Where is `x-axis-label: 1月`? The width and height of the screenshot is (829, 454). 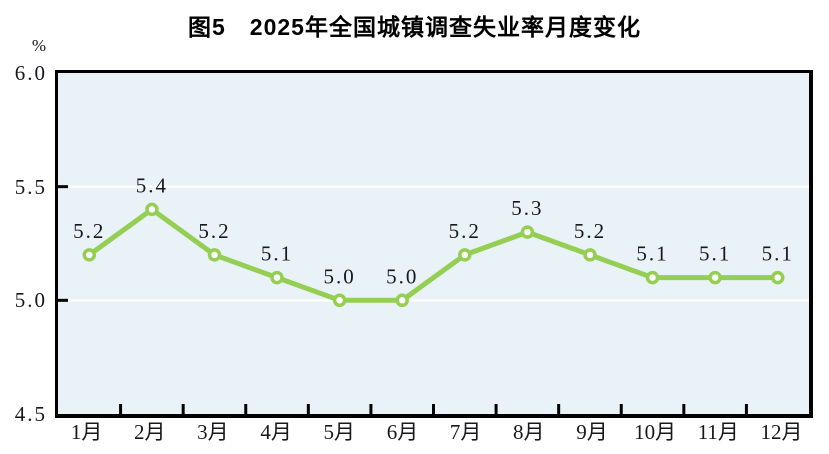 x-axis-label: 1月 is located at coordinates (86, 432).